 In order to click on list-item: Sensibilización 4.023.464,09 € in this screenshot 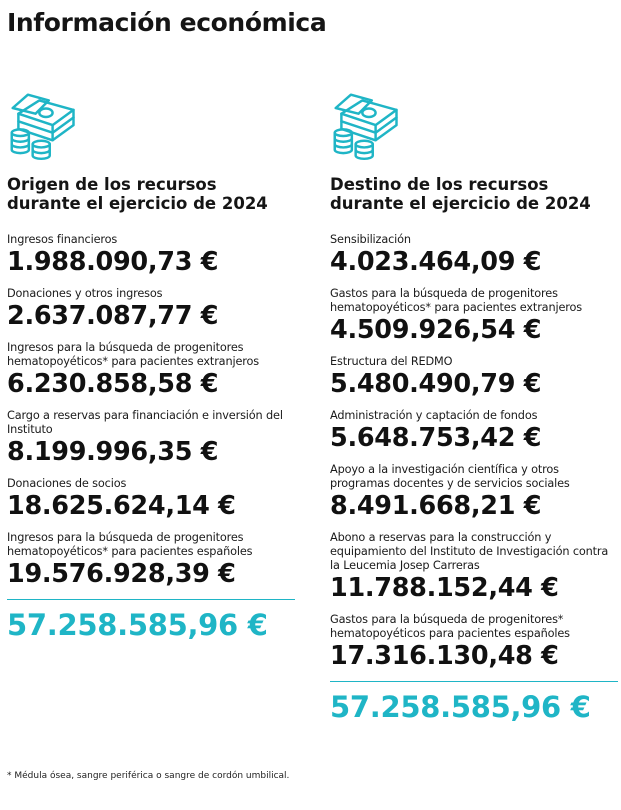, I will do `click(474, 255)`.